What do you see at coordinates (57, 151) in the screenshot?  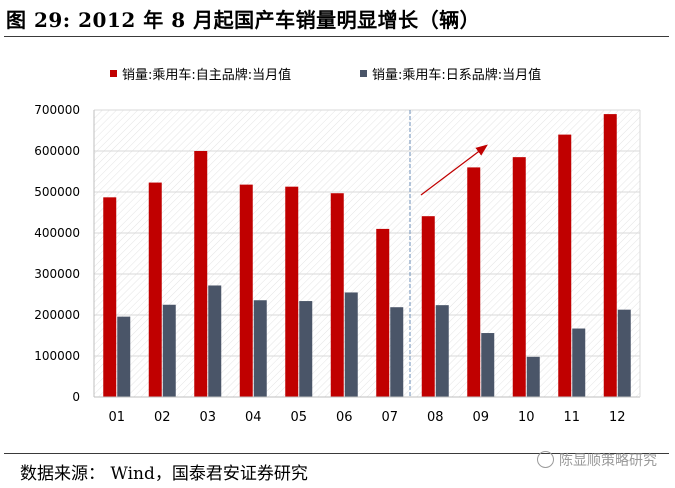 I see `y-tick-label: 600000` at bounding box center [57, 151].